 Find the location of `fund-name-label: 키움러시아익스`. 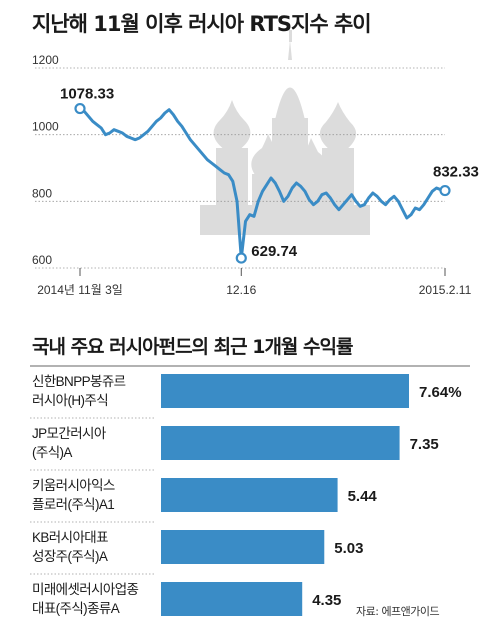

fund-name-label: 키움러시아익스 is located at coordinates (73, 485).